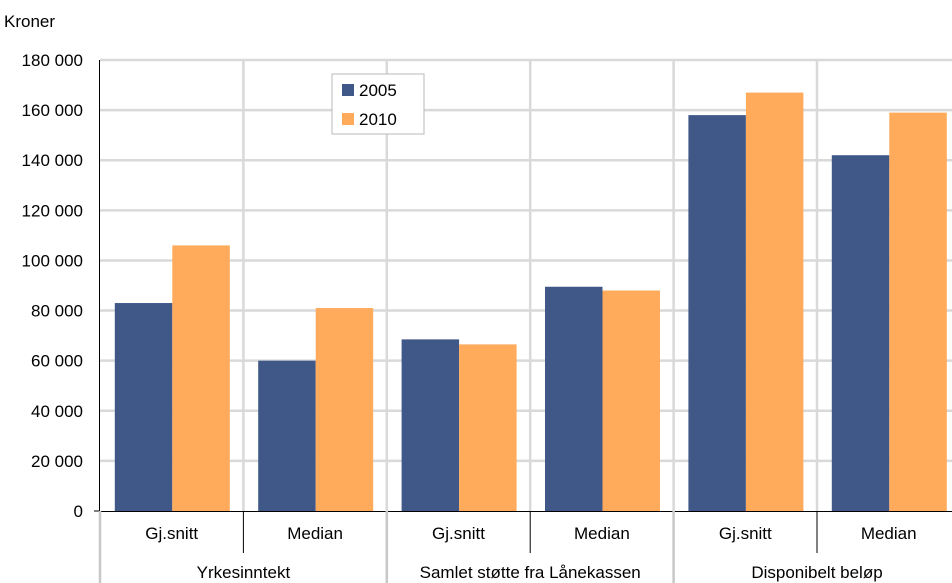 The image size is (952, 583). I want to click on y-tick-label: 20 000, so click(57, 461).